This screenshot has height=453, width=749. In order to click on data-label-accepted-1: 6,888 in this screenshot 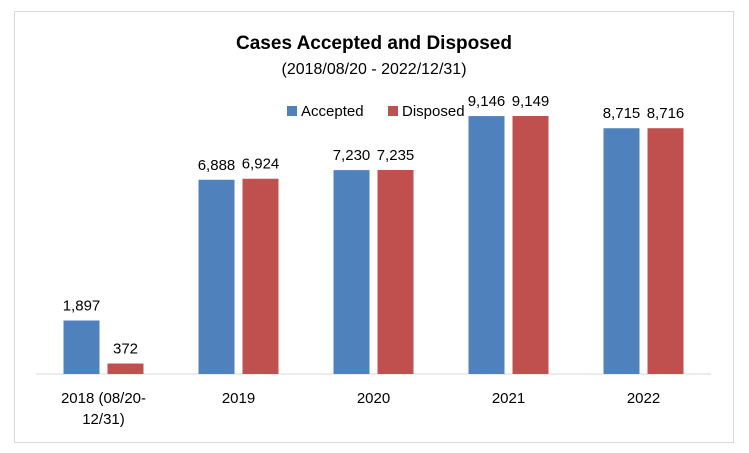, I will do `click(217, 165)`.